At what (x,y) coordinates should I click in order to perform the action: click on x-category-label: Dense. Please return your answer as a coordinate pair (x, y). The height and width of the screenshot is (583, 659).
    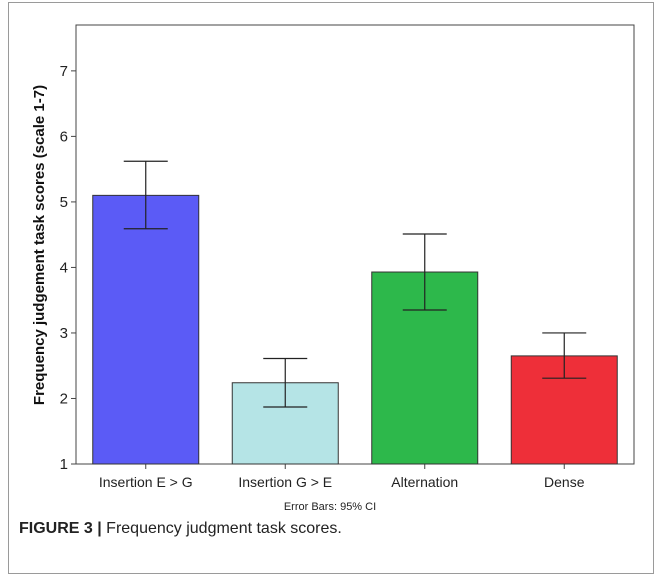
    Looking at the image, I should click on (564, 482).